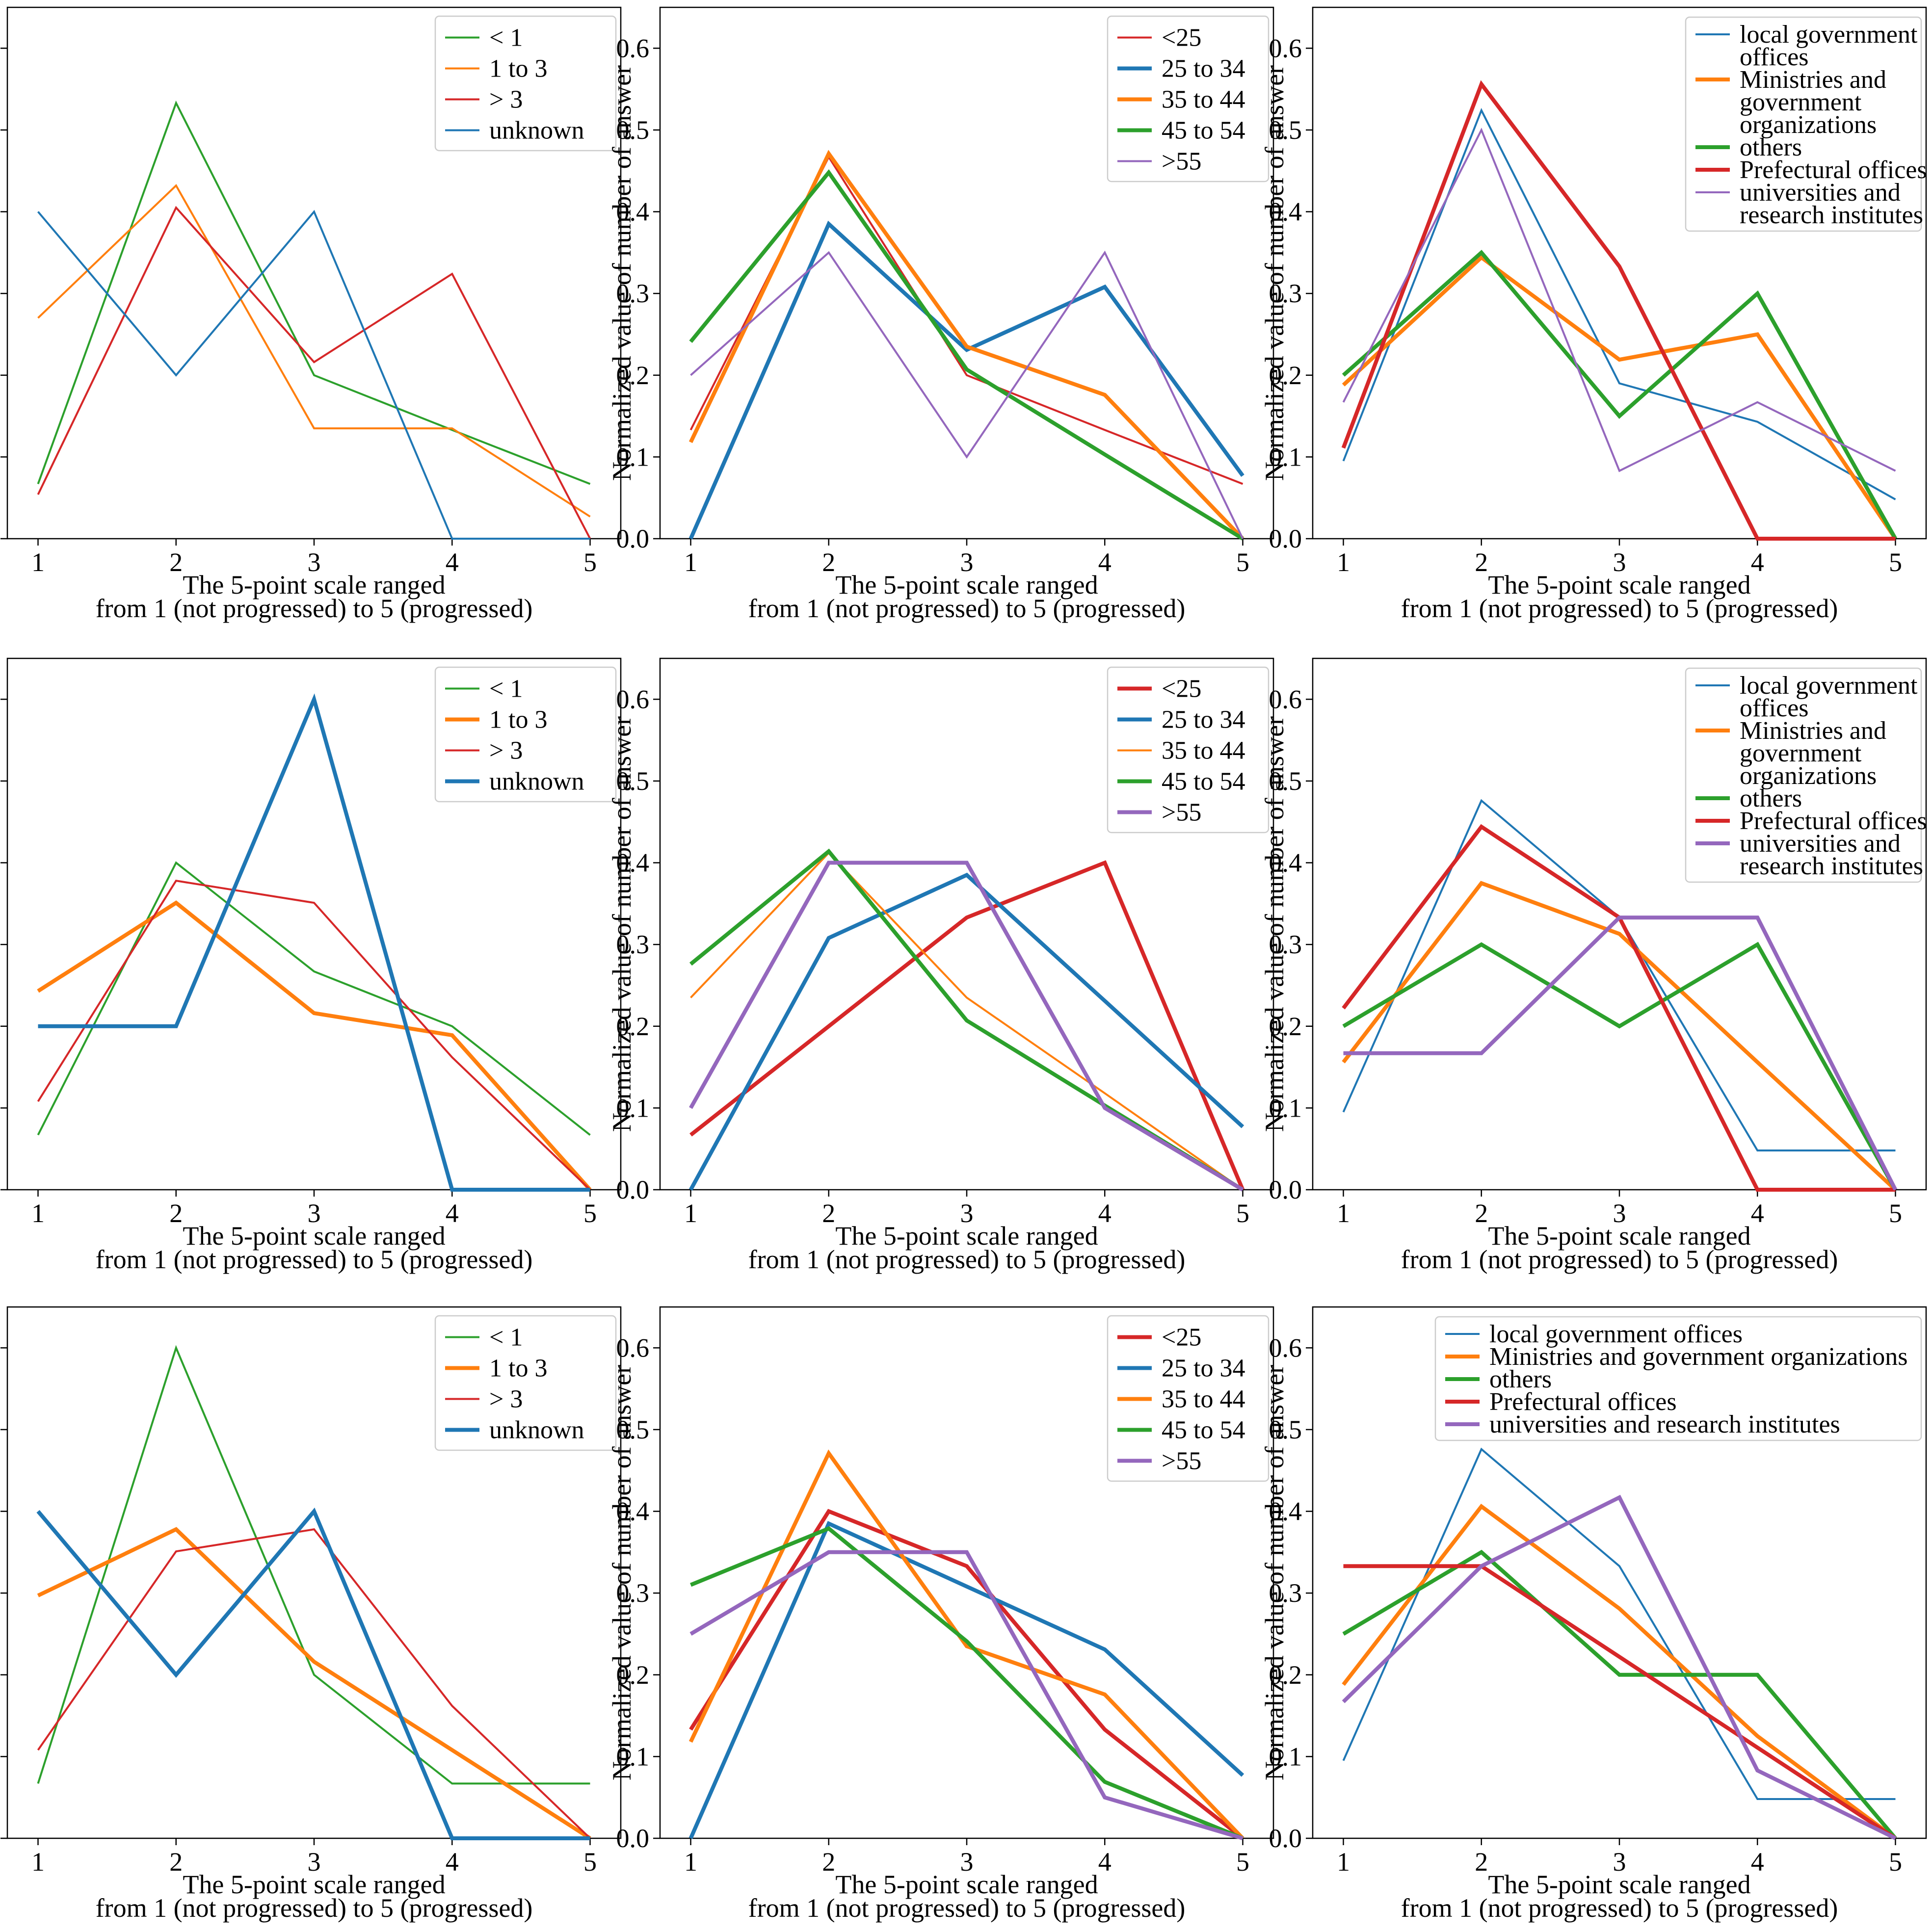  Describe the element at coordinates (1665, 1424) in the screenshot. I see `legend-label: universities and research institutes` at that location.